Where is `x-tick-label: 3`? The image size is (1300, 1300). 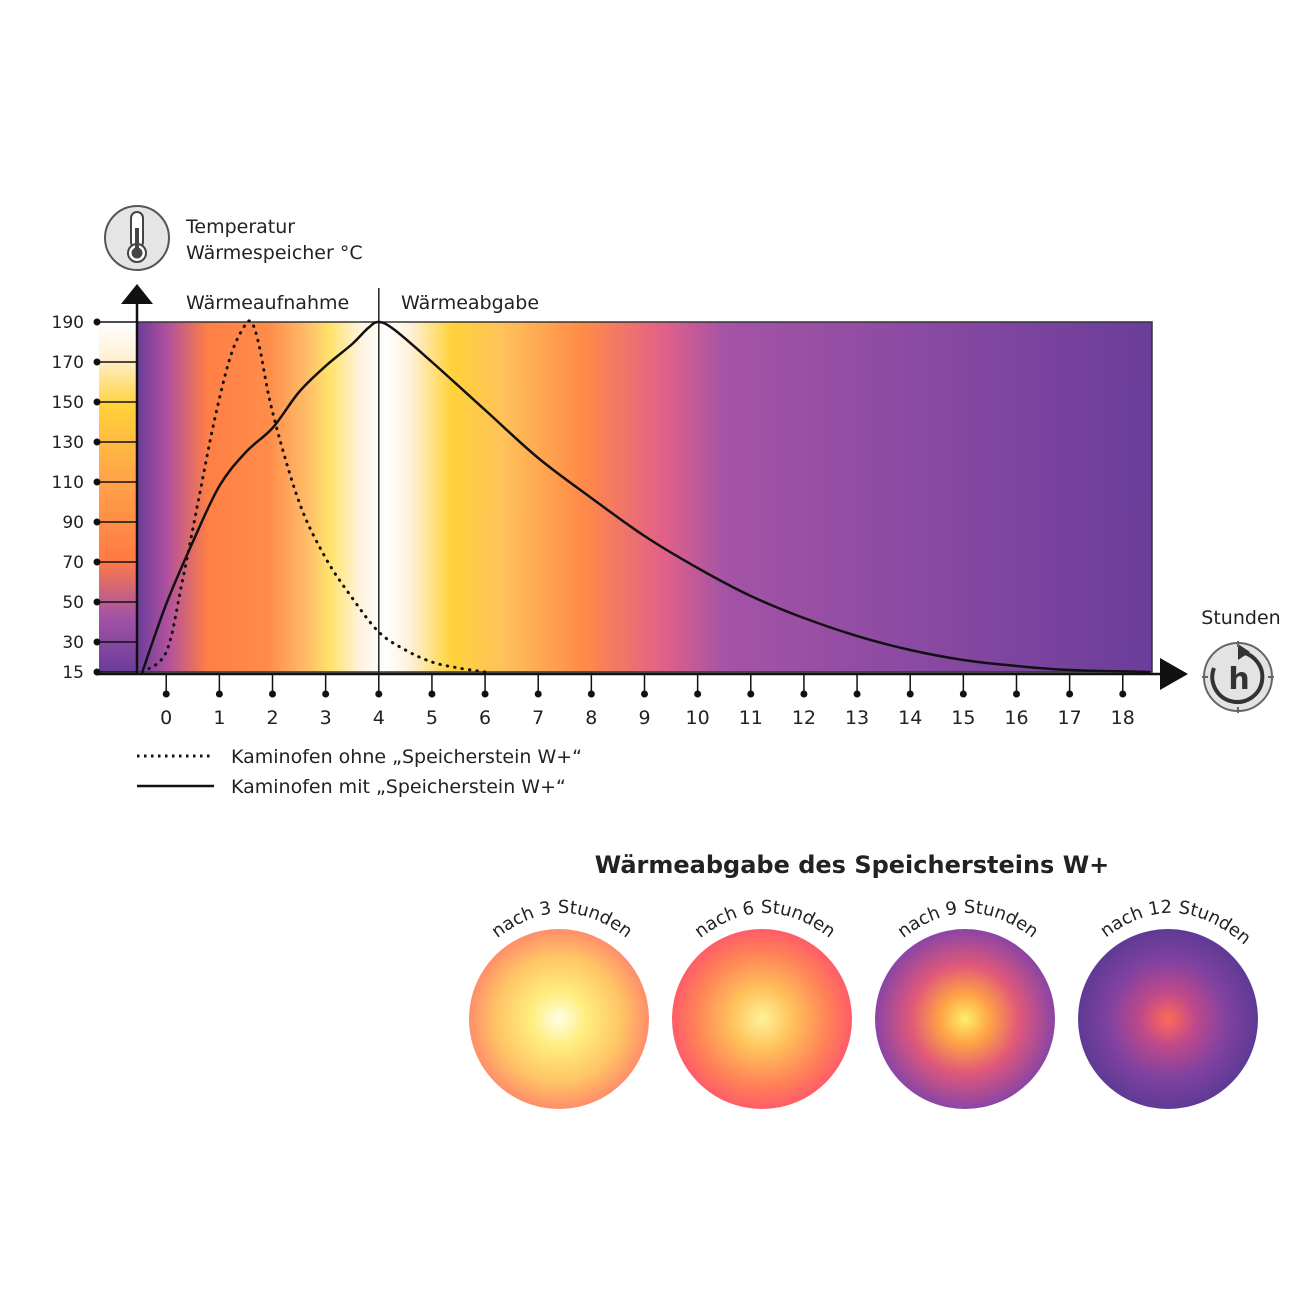
x-tick-label: 3 is located at coordinates (326, 718).